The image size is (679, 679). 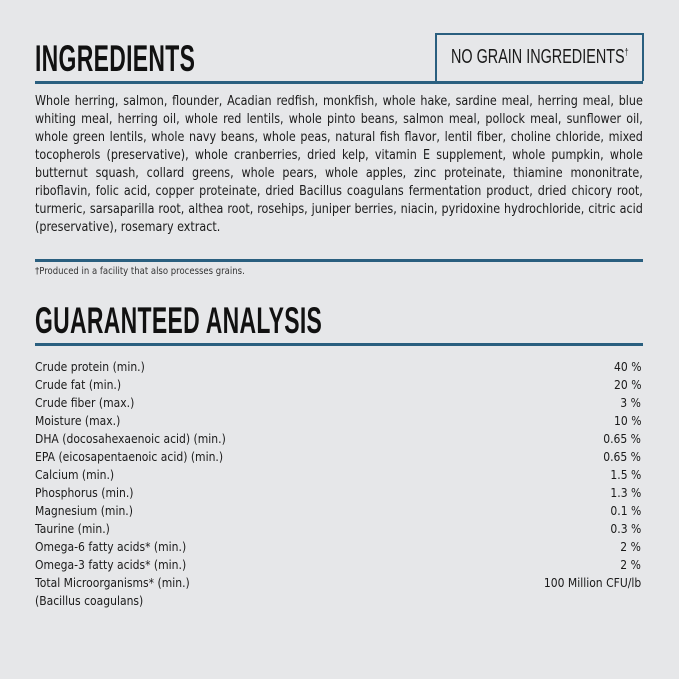 I want to click on dagger-mark: †, so click(x=626, y=53).